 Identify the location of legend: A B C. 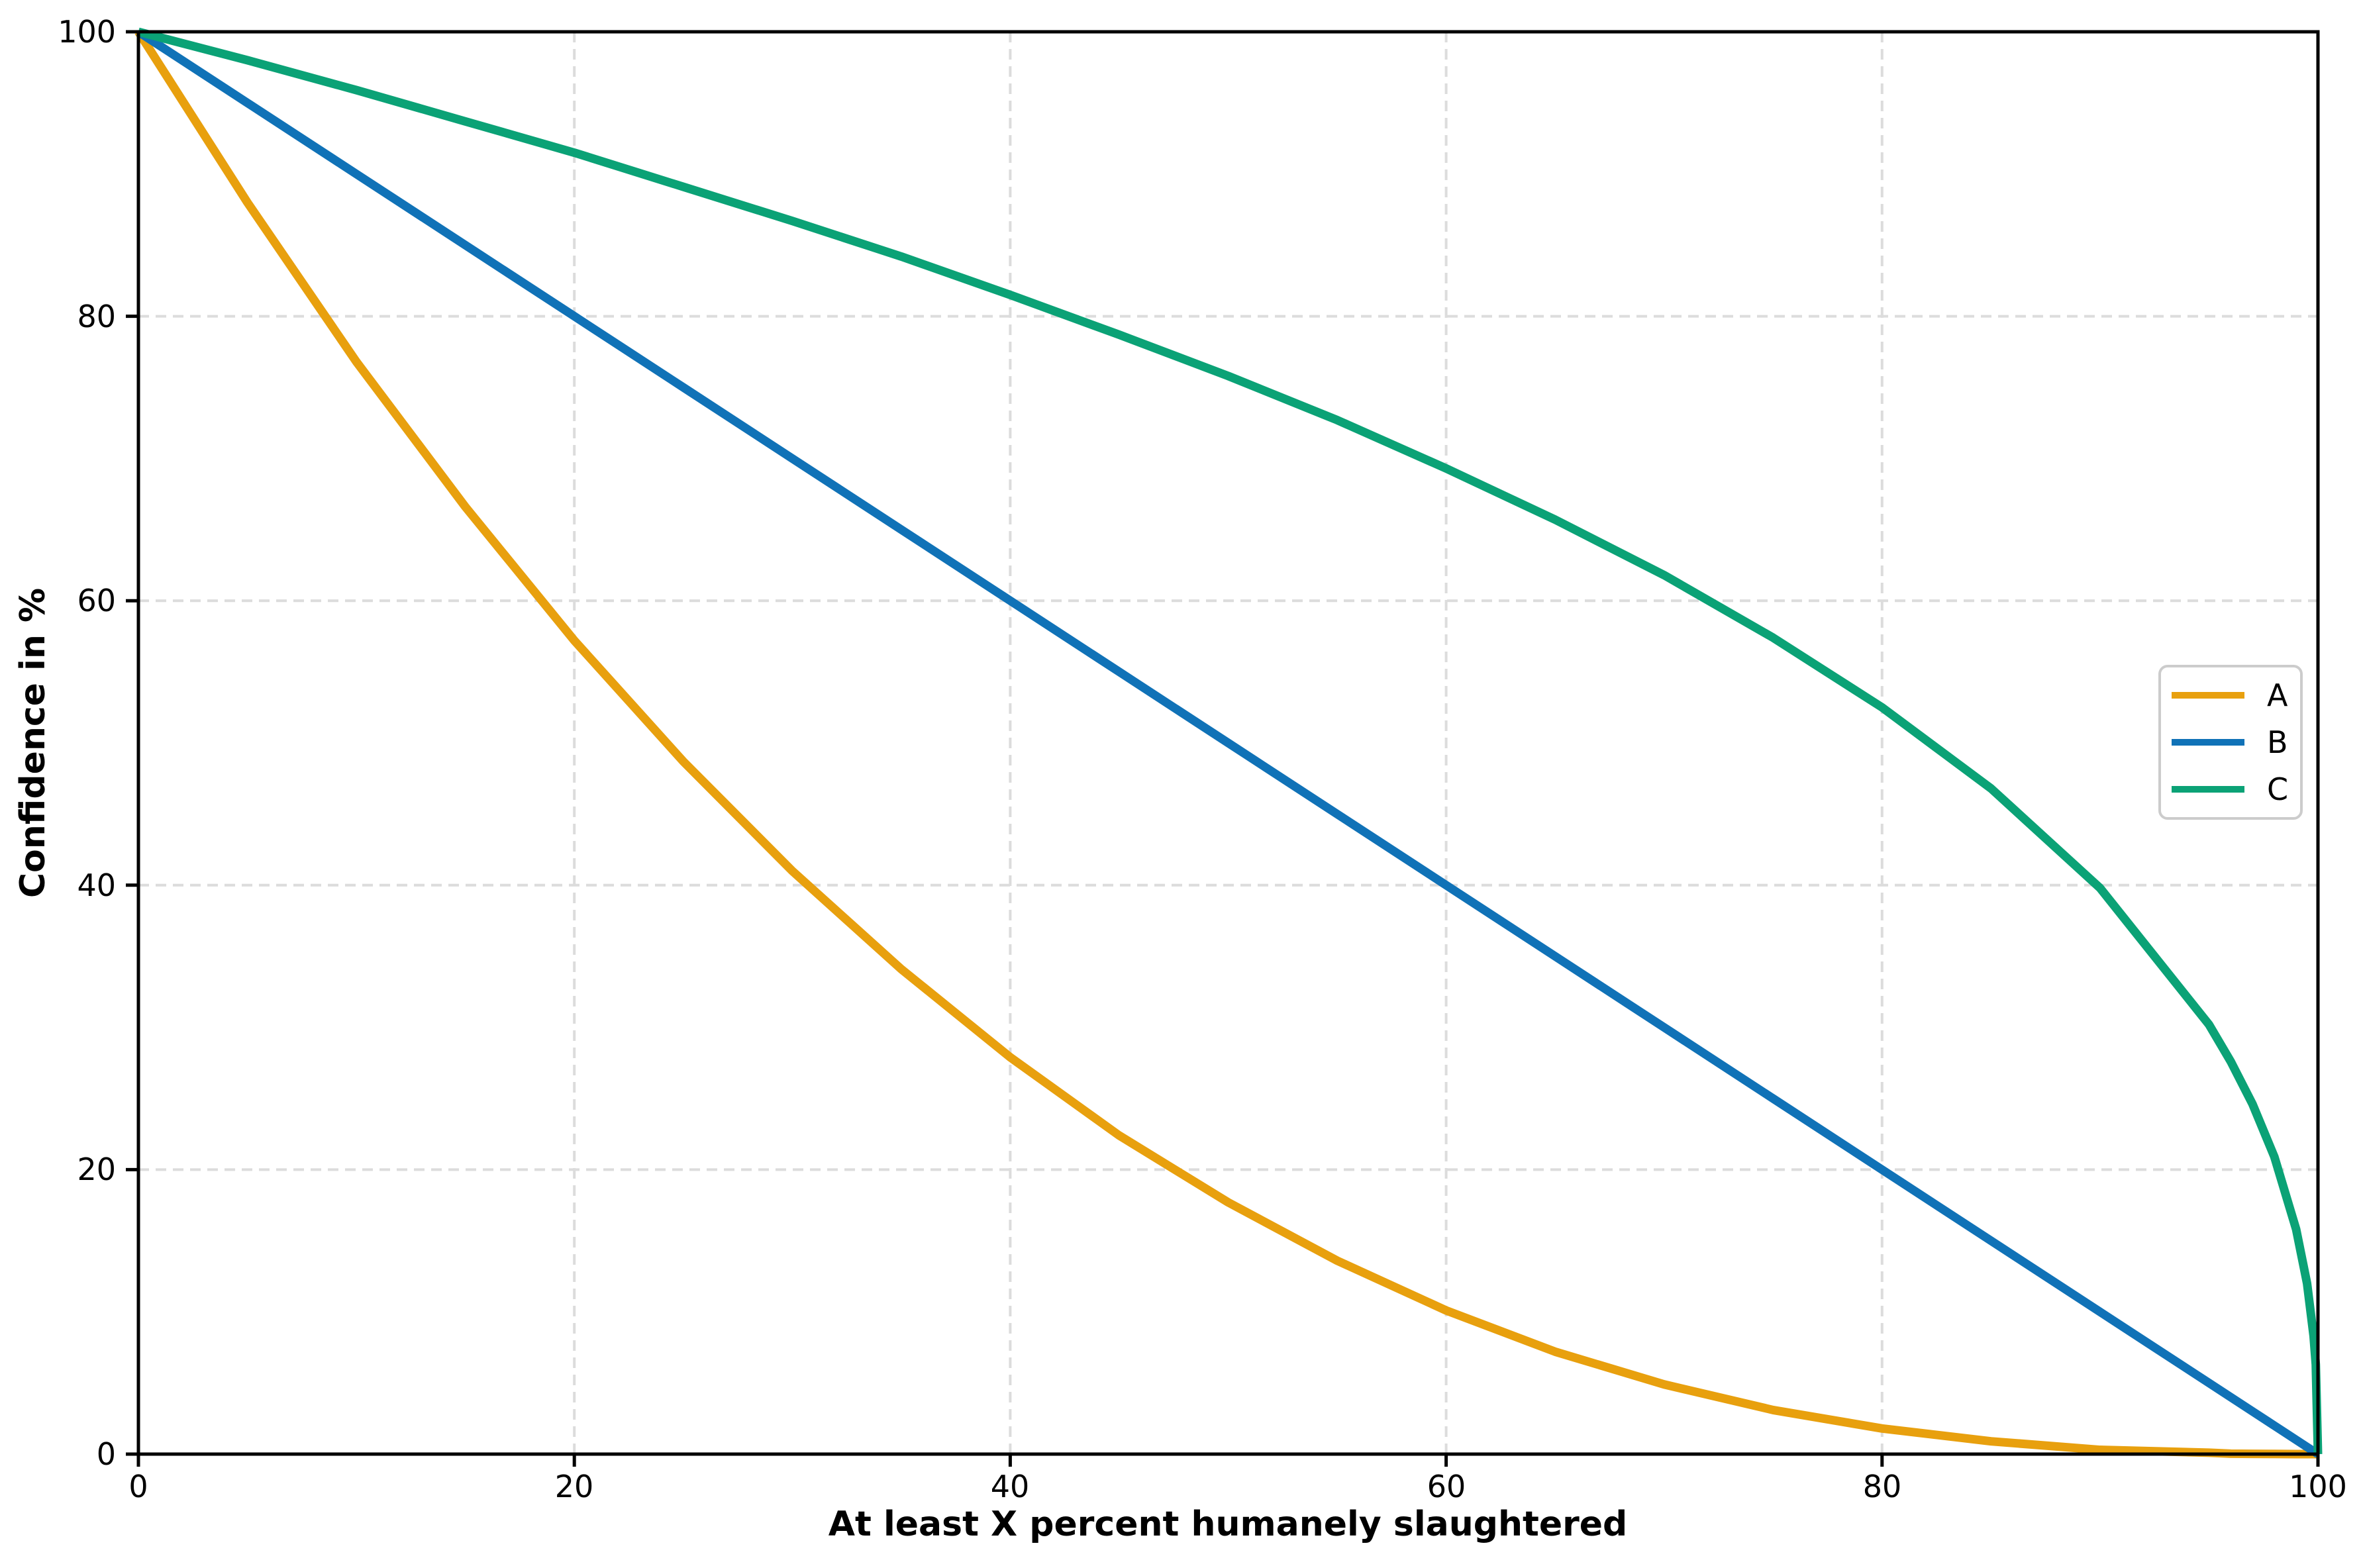
(2231, 742).